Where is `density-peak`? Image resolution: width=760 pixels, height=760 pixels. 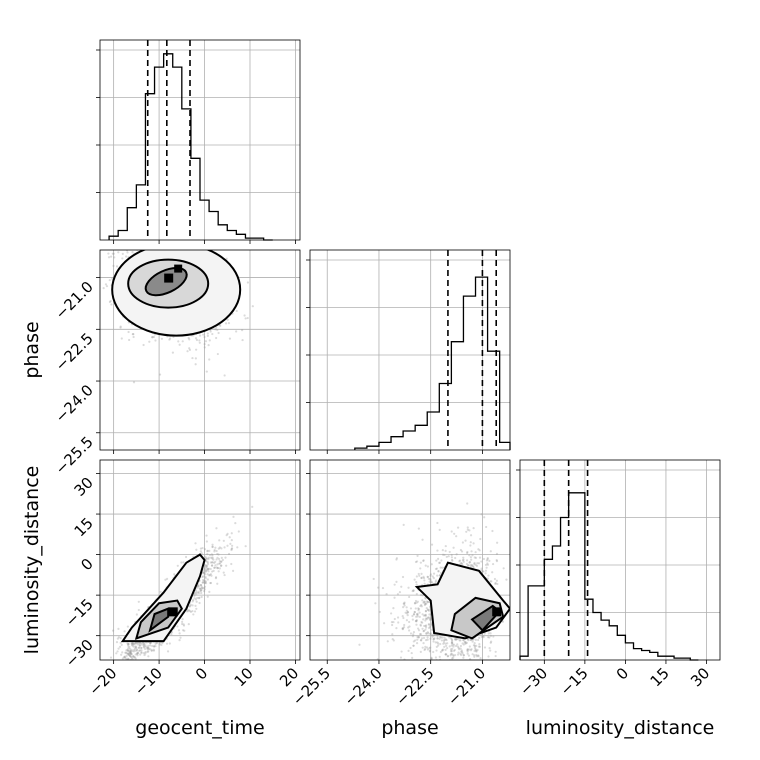 density-peak is located at coordinates (173, 612).